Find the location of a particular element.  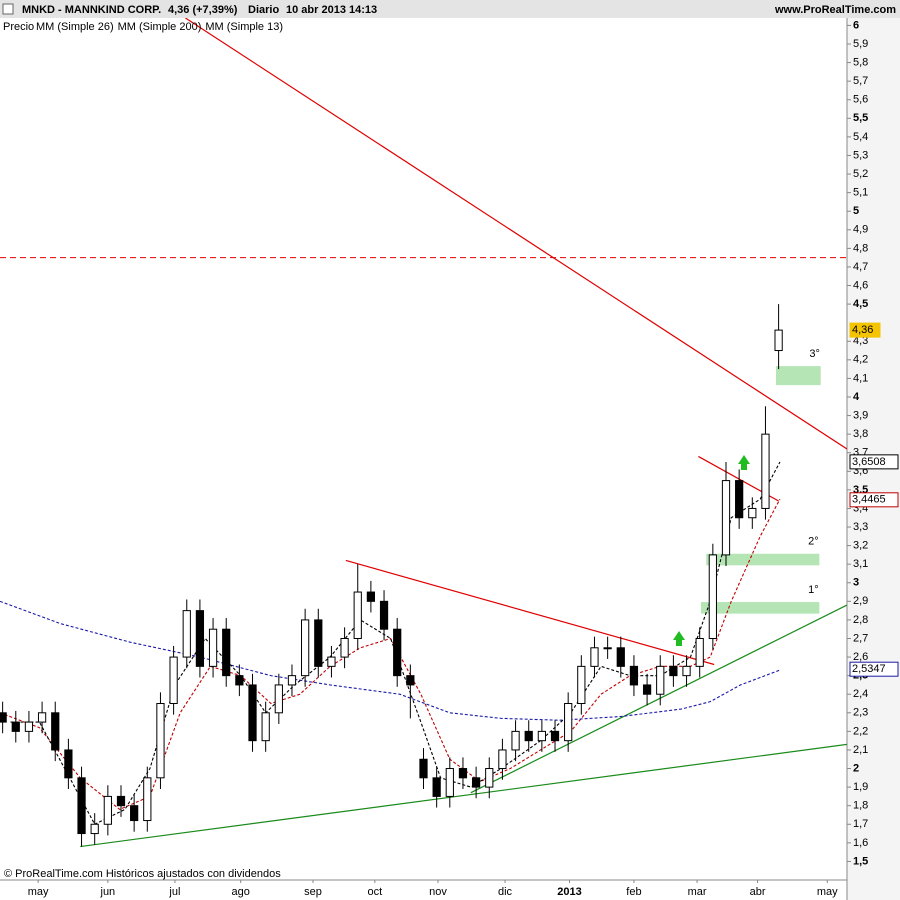

x-tick-label: abr is located at coordinates (758, 892).